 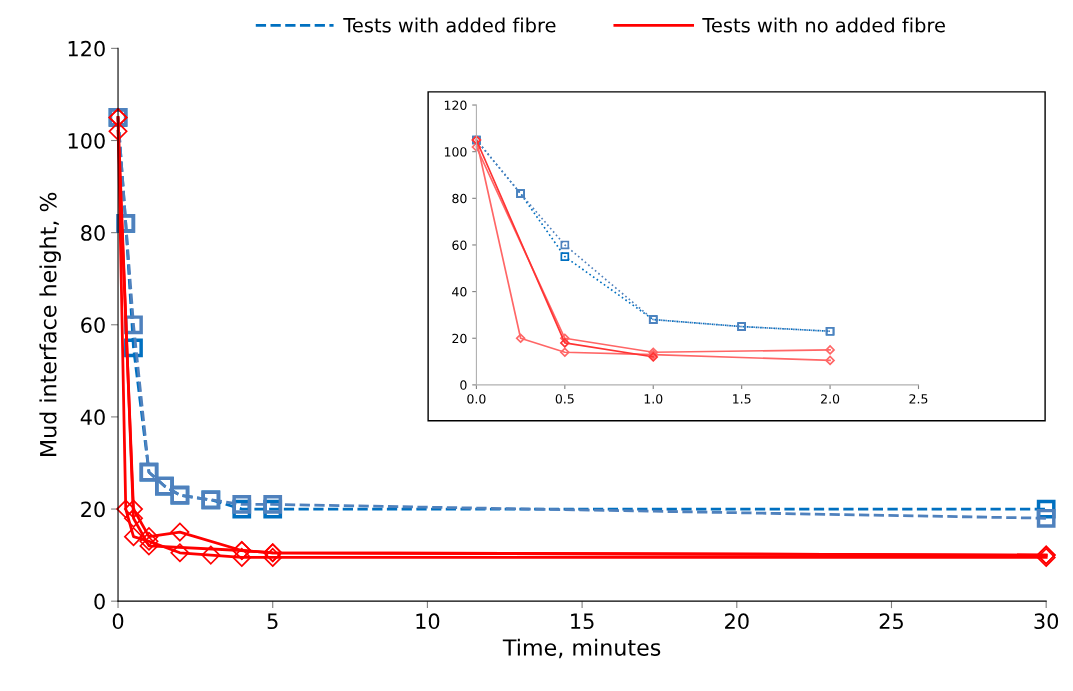 What do you see at coordinates (830, 399) in the screenshot?
I see `x-tick-label: 2.0` at bounding box center [830, 399].